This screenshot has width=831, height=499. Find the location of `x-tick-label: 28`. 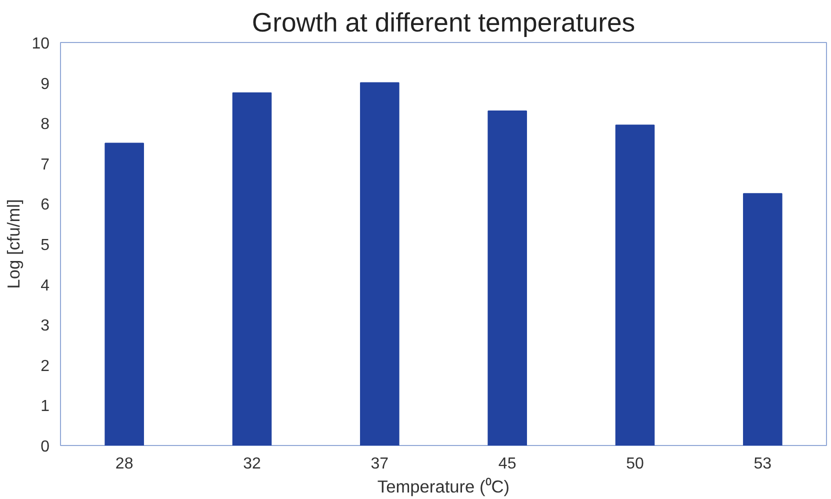

x-tick-label: 28 is located at coordinates (124, 464).